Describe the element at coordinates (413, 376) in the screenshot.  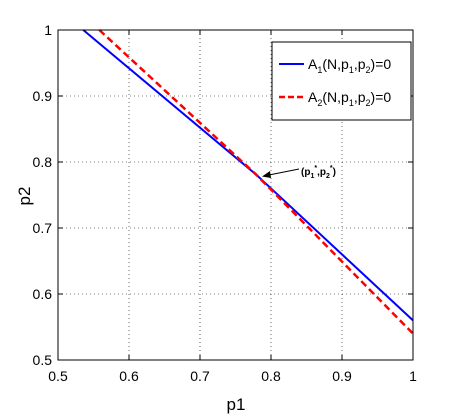
I see `x-tick-label: 1` at that location.